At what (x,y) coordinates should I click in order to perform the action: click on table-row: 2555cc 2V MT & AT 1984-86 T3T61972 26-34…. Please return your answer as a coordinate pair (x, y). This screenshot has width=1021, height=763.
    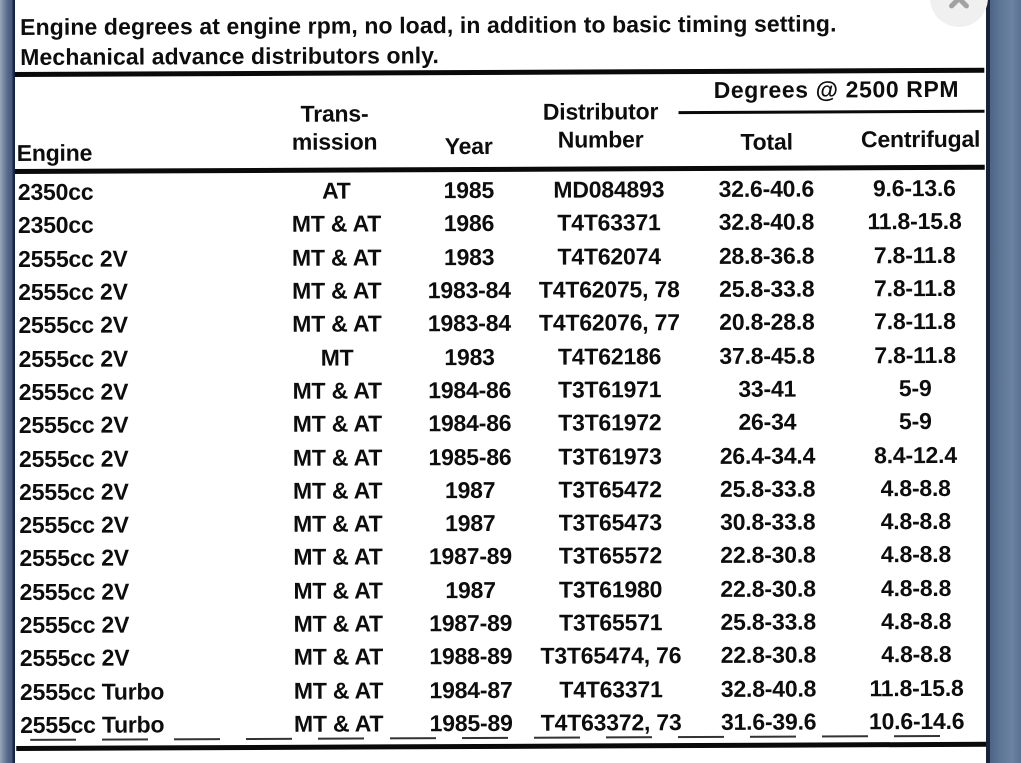
    Looking at the image, I should click on (500, 424).